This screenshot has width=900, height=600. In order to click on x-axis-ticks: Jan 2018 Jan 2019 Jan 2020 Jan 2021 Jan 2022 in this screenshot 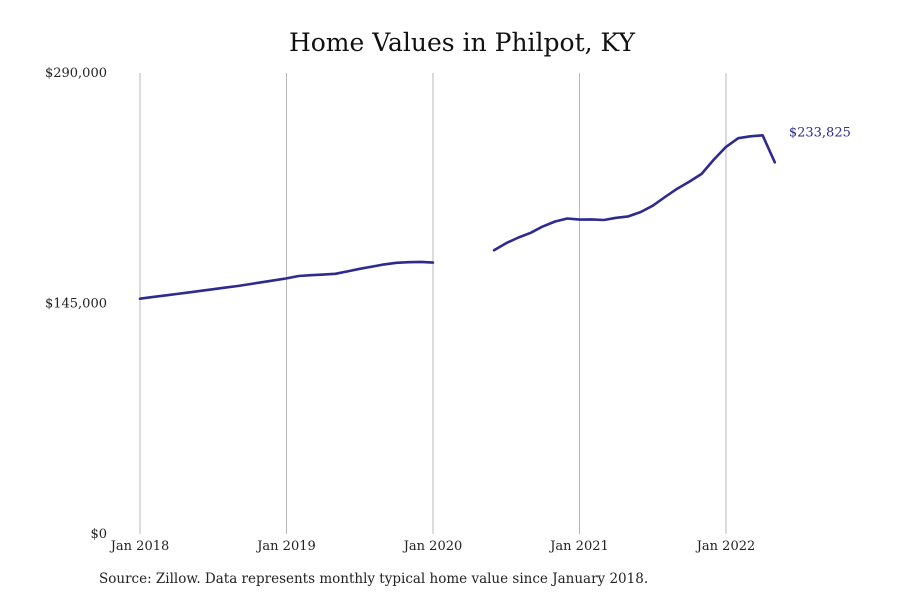, I will do `click(432, 546)`.